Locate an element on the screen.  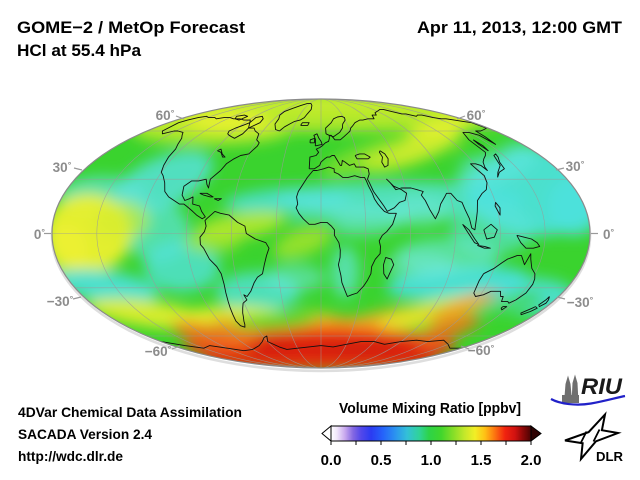
svg-text: 0.0 is located at coordinates (331, 460).